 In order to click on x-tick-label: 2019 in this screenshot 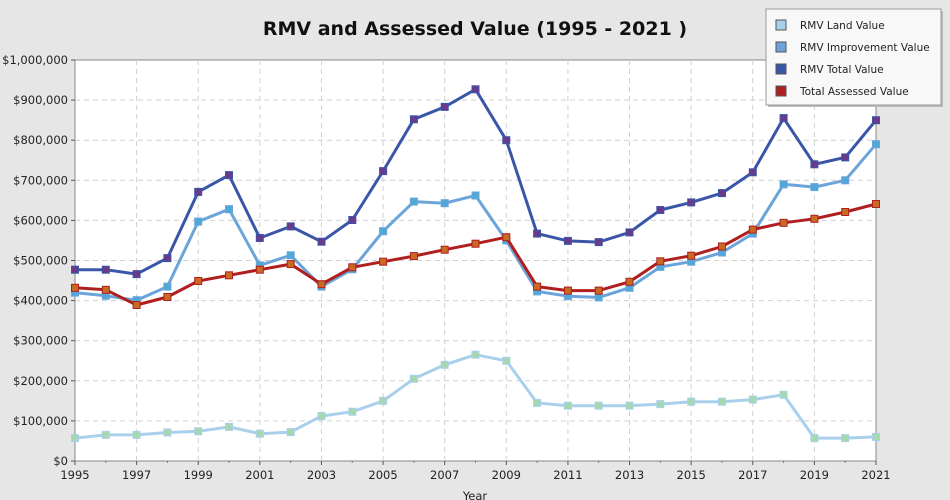, I will do `click(814, 475)`.